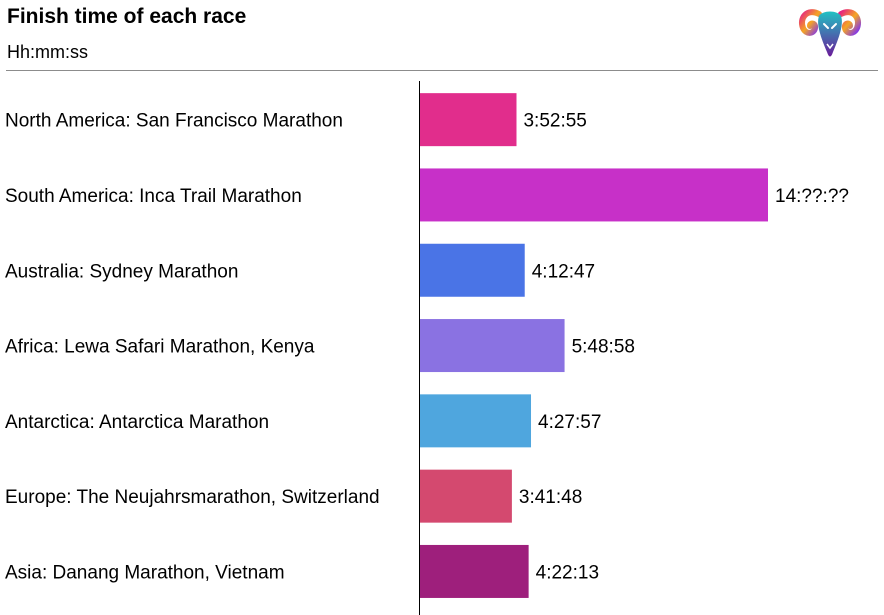 The image size is (884, 615). I want to click on value-label: 5:48:58, so click(603, 347).